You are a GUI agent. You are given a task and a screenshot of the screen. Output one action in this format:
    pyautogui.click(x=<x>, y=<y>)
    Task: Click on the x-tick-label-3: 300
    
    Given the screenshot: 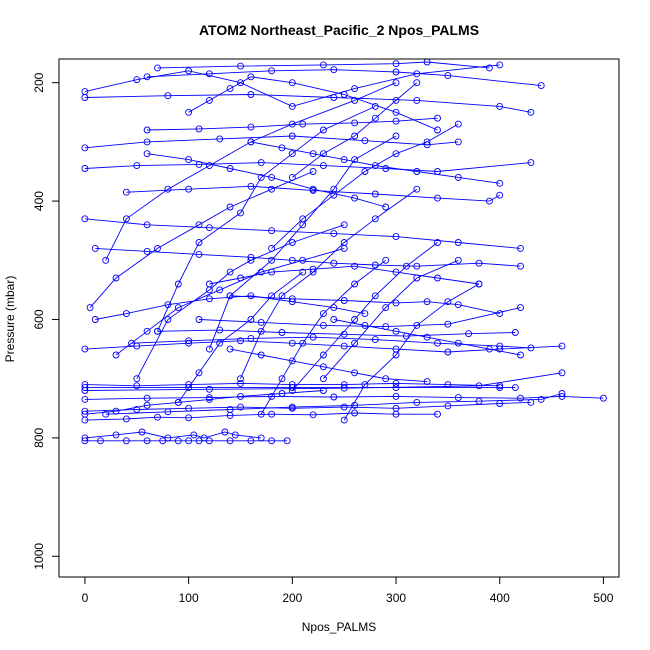 What is the action you would take?
    pyautogui.click(x=396, y=598)
    